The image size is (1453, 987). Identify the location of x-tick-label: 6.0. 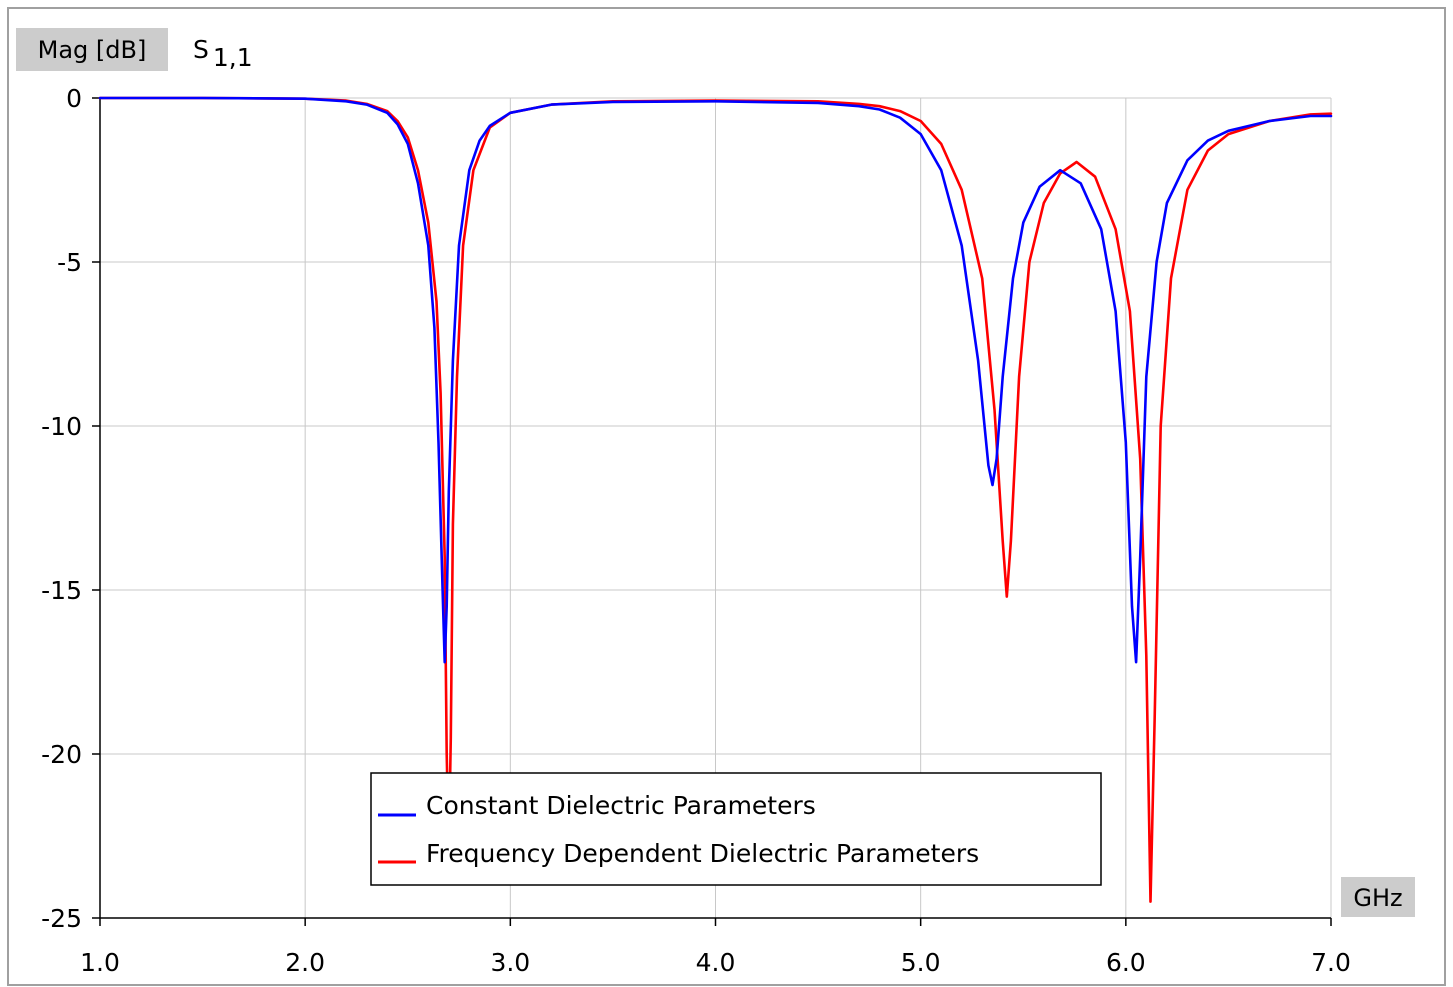
(1126, 962).